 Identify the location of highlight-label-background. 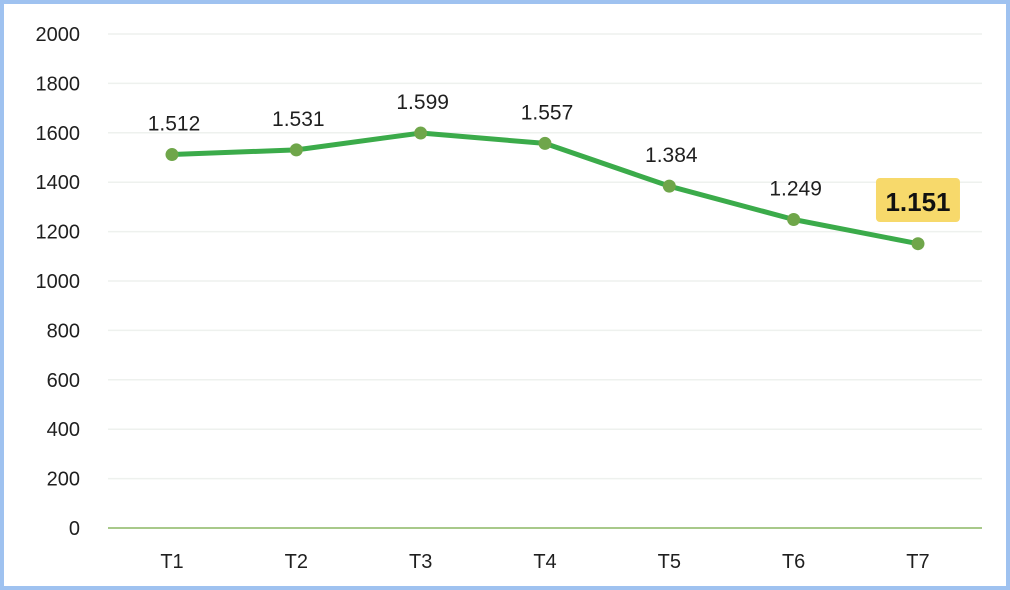
(917, 200).